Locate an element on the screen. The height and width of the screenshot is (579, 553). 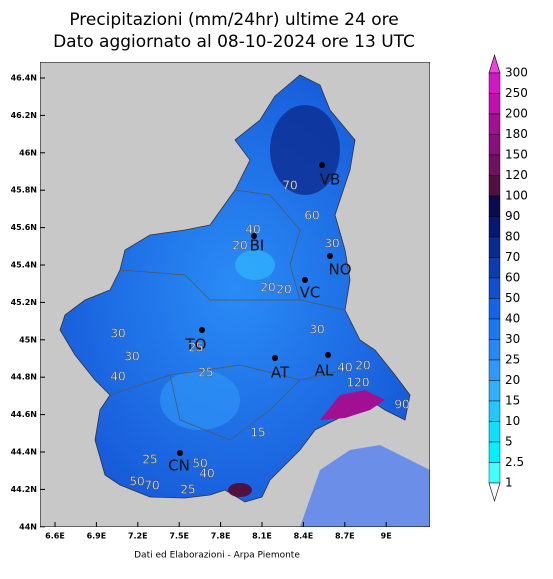
colorbar-label: 10 is located at coordinates (512, 421).